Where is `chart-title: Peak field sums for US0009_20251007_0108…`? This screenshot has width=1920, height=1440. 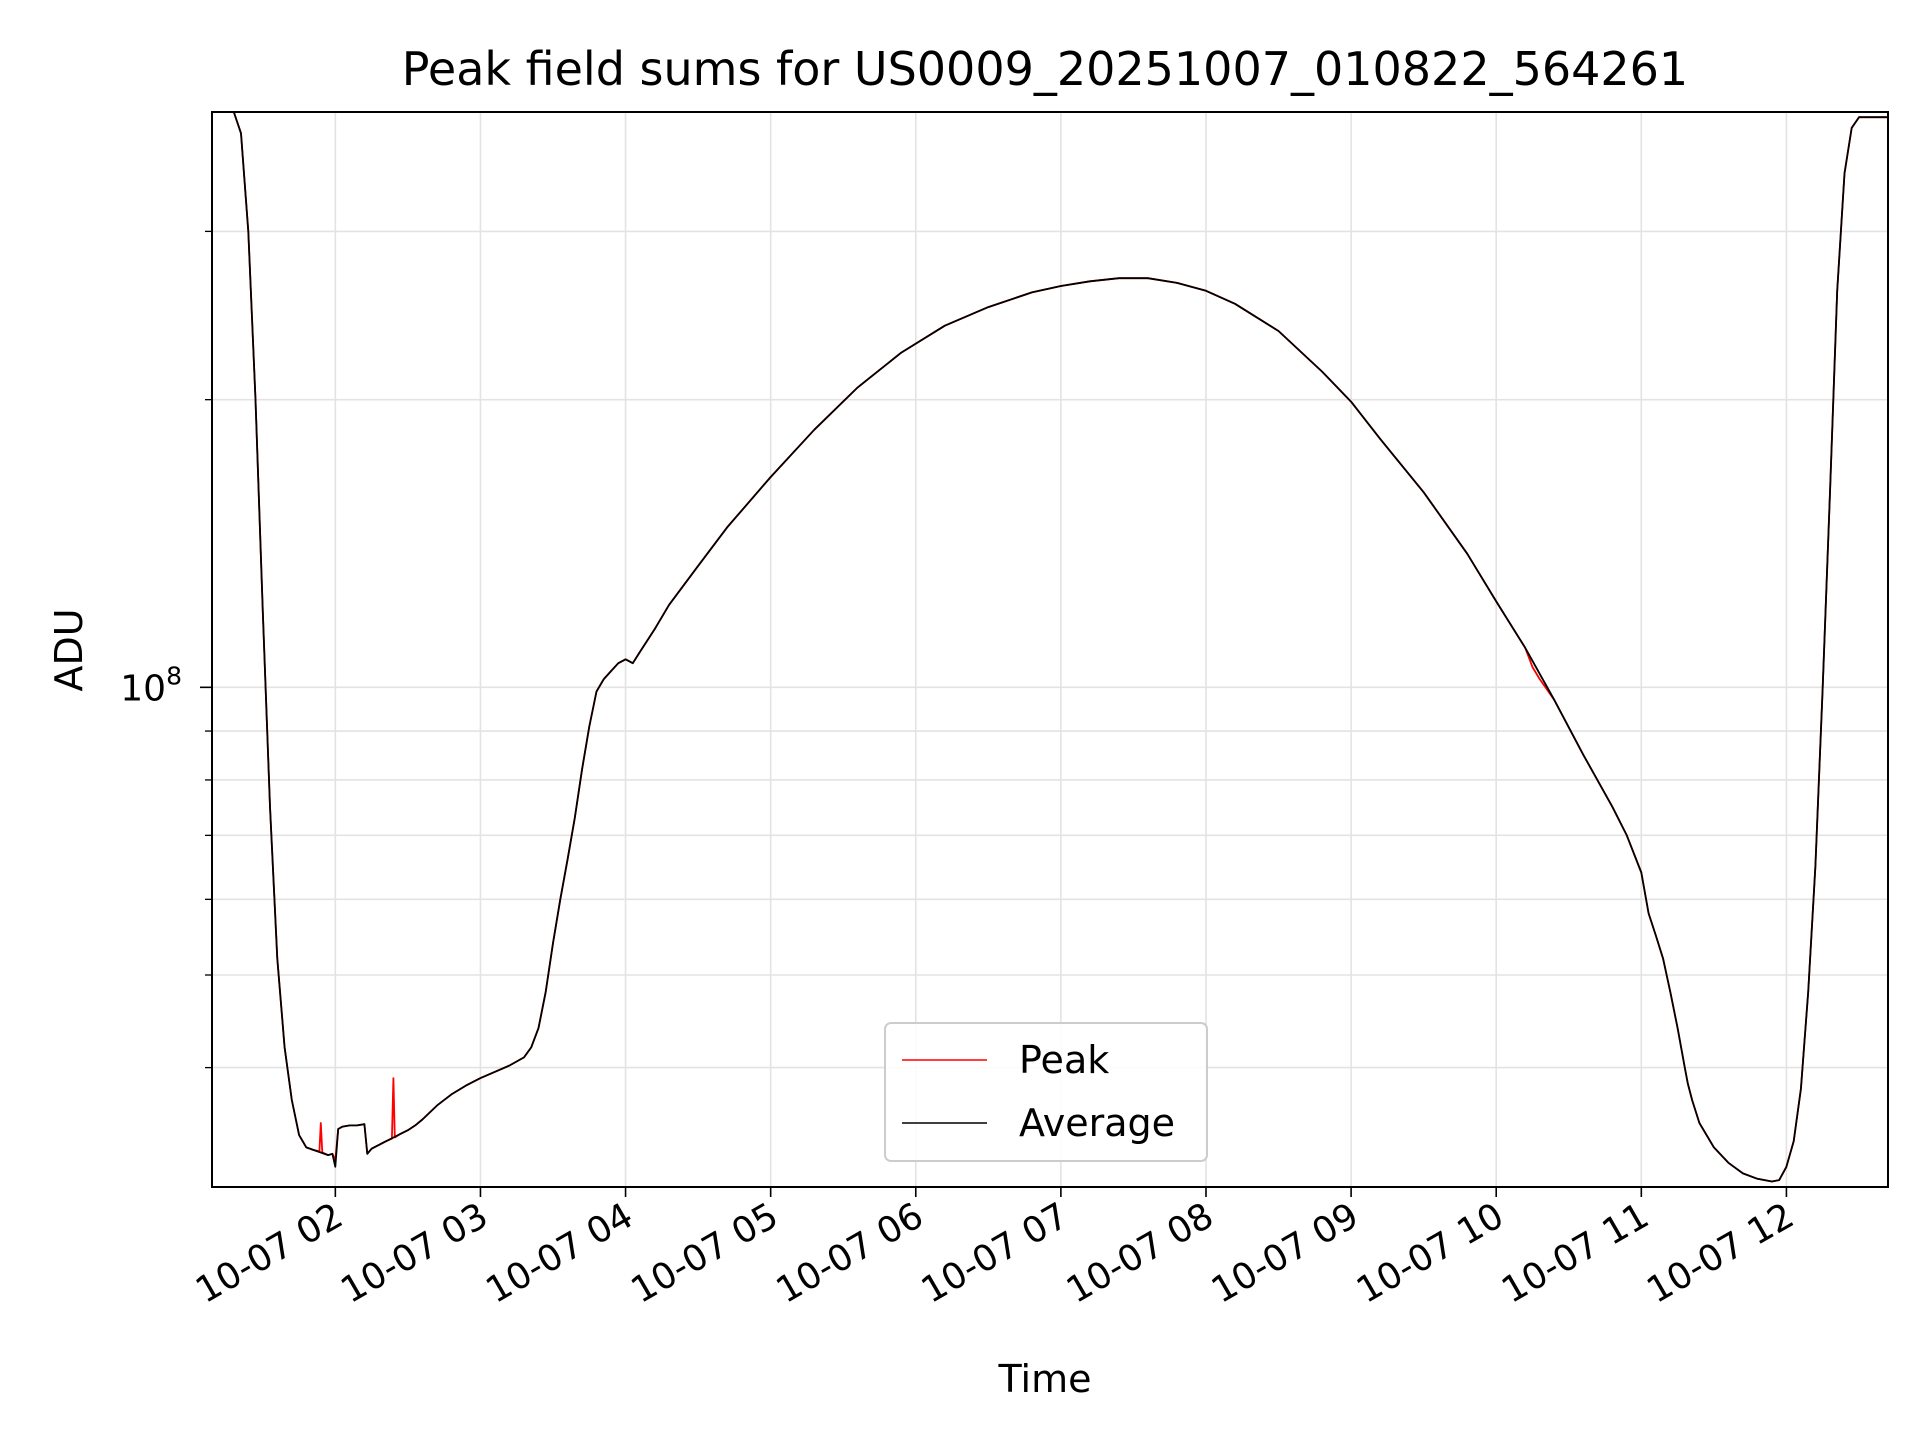
chart-title: Peak field sums for US0009_20251007_0108… is located at coordinates (1045, 69).